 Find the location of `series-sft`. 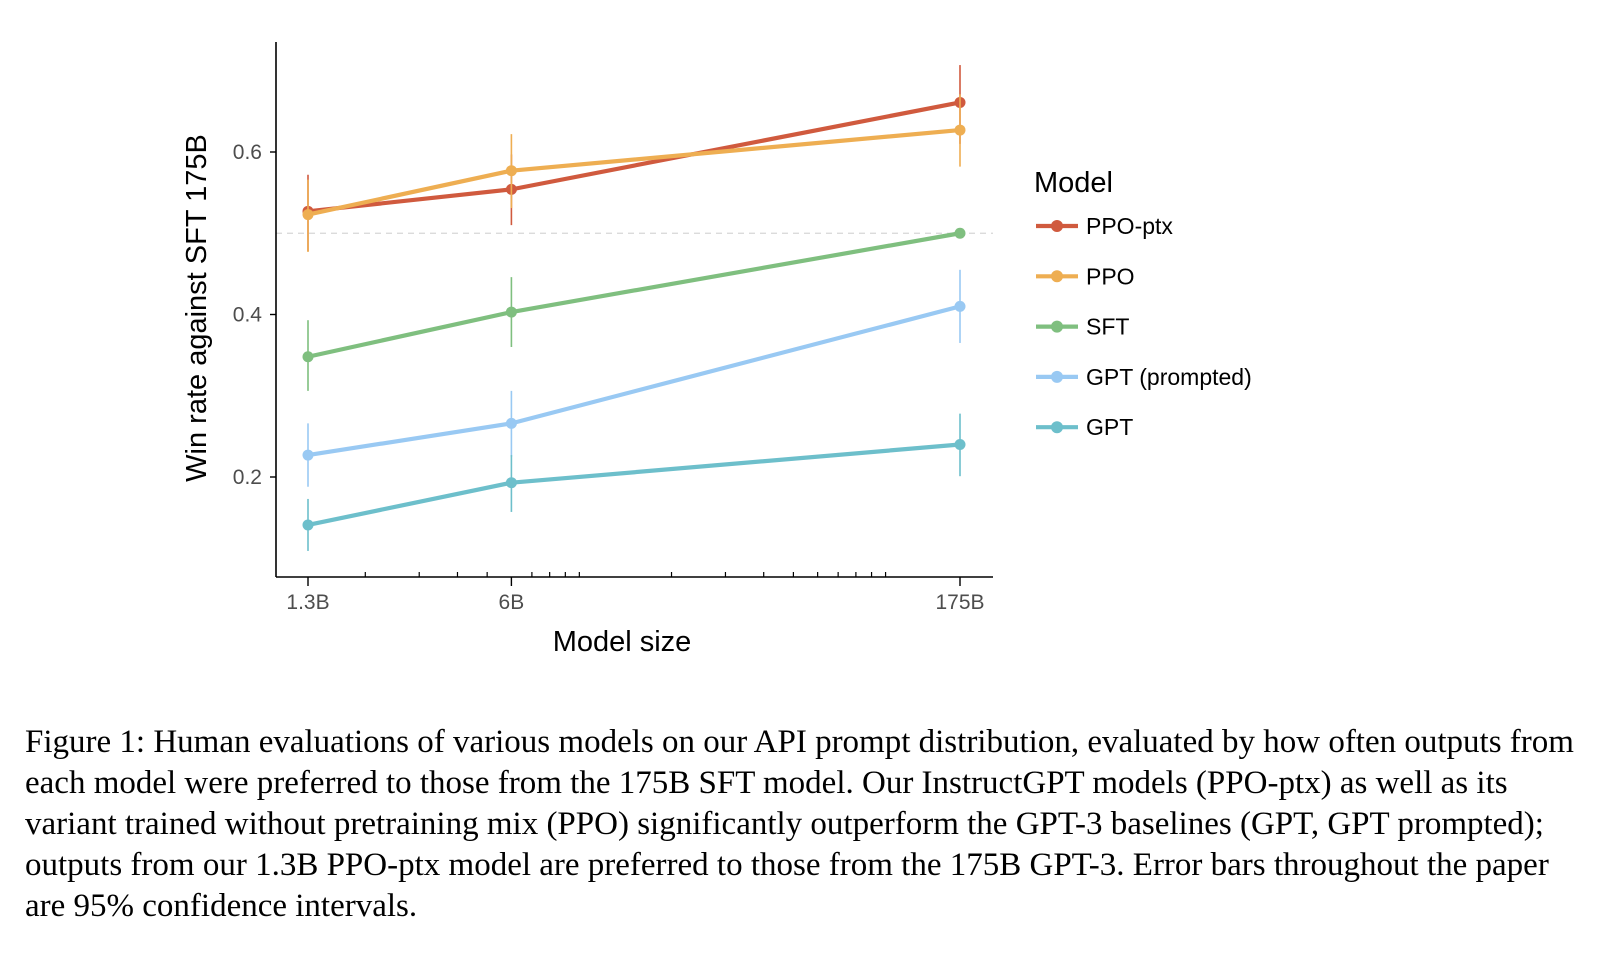

series-sft is located at coordinates (634, 309).